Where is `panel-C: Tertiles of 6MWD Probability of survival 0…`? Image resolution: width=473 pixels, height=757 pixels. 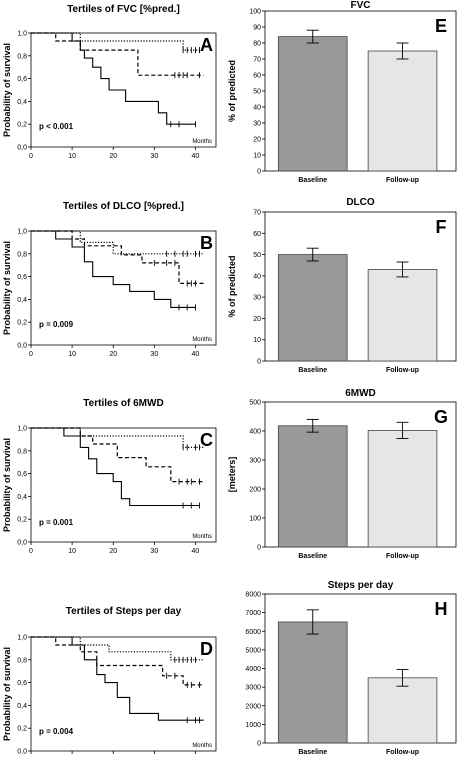 panel-C: Tertiles of 6MWD Probability of survival 0… is located at coordinates (109, 476).